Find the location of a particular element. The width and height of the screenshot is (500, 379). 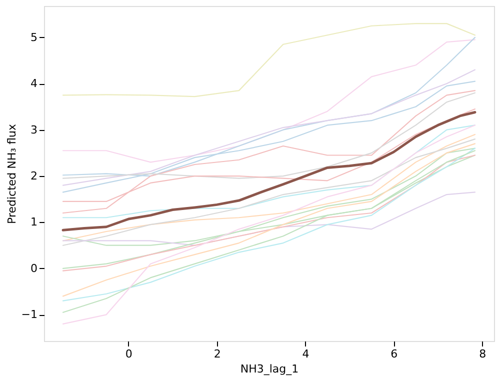

x-tick-label: 2 is located at coordinates (217, 354).